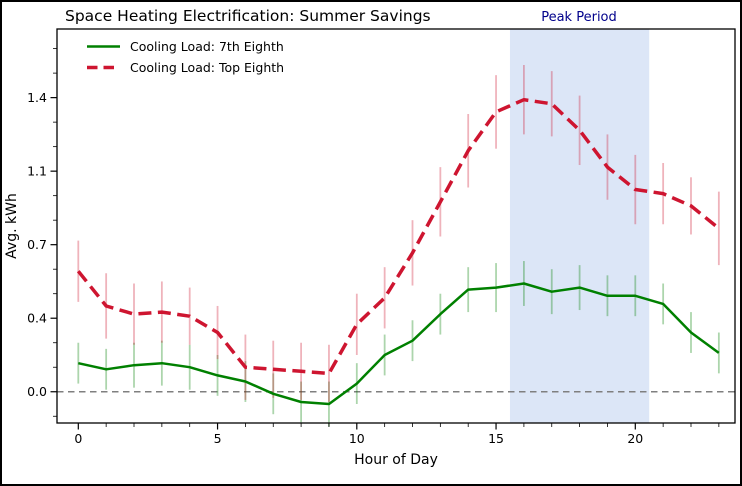 The image size is (742, 486). Describe the element at coordinates (37, 171) in the screenshot. I see `y-tick-label: 1.1` at that location.